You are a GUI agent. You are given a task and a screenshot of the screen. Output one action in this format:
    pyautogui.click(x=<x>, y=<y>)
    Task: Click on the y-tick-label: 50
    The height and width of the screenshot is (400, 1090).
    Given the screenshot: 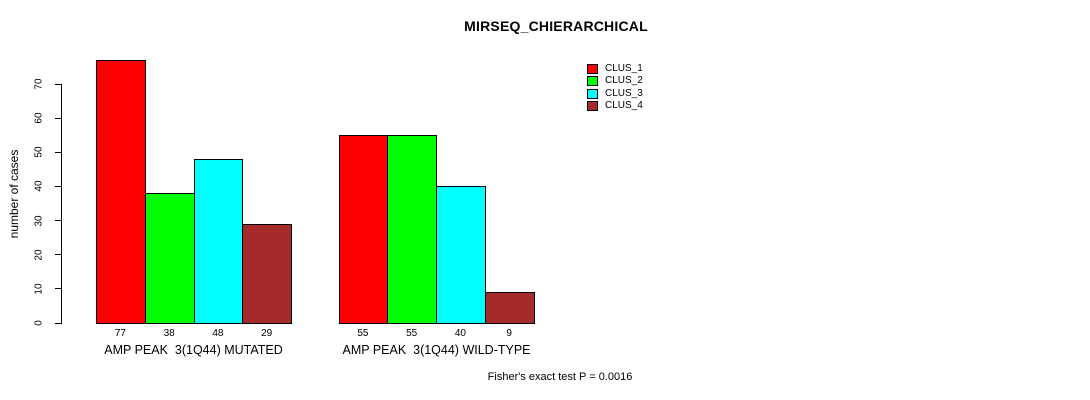 What is the action you would take?
    pyautogui.click(x=39, y=152)
    